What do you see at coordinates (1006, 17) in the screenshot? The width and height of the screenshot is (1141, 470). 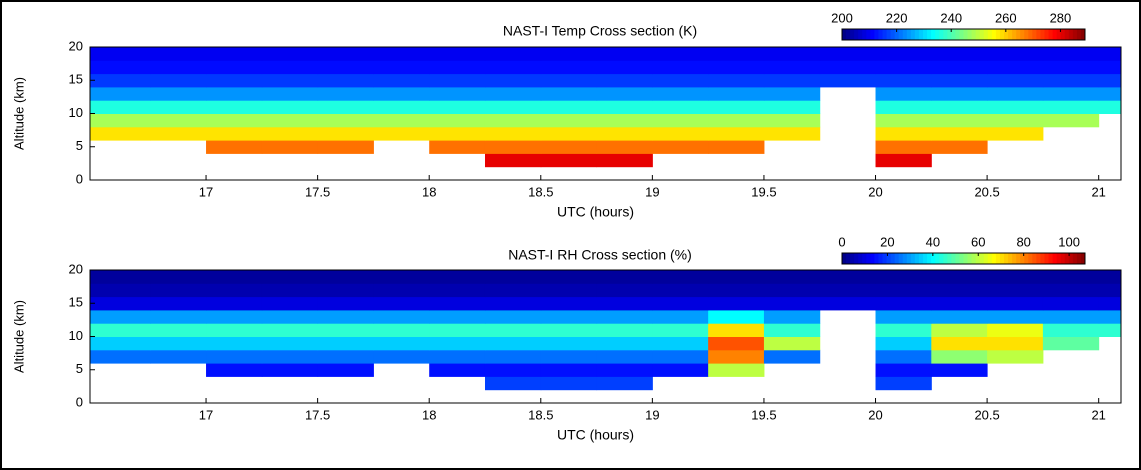 I see `colorbar-tick-label: 260` at bounding box center [1006, 17].